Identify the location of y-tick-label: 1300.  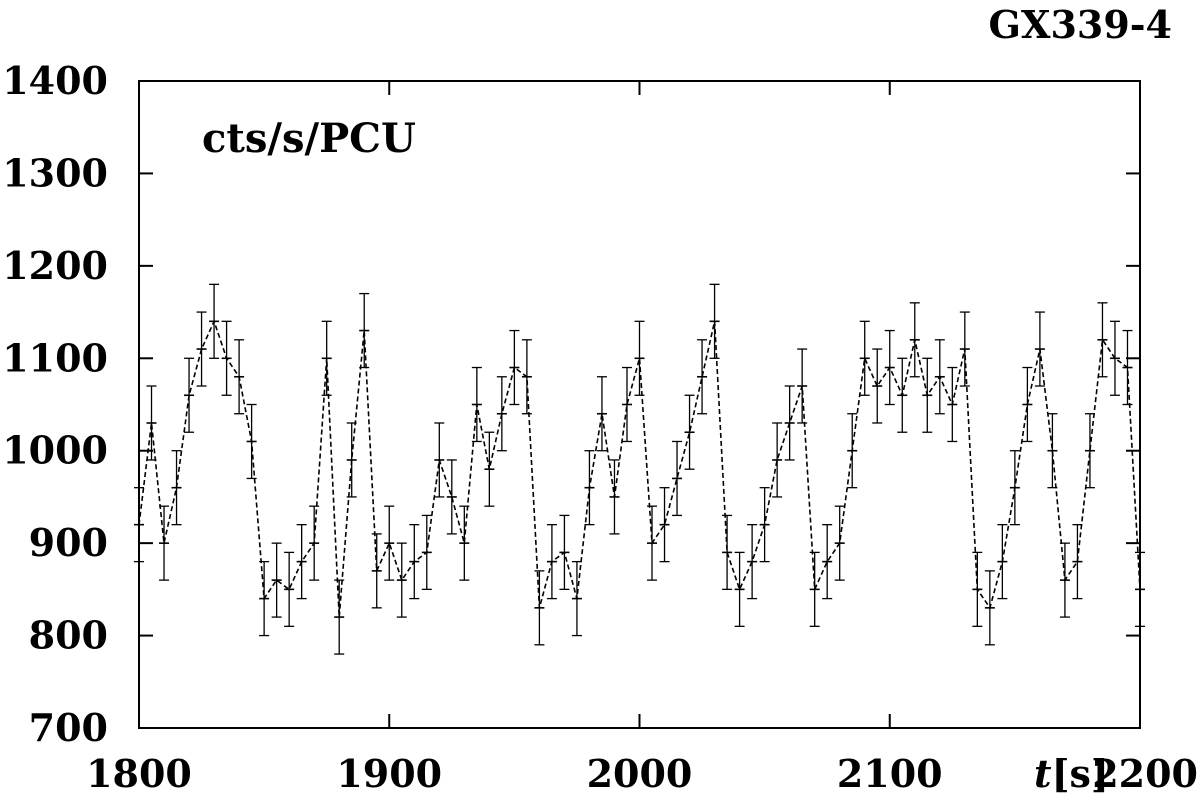
(55, 172).